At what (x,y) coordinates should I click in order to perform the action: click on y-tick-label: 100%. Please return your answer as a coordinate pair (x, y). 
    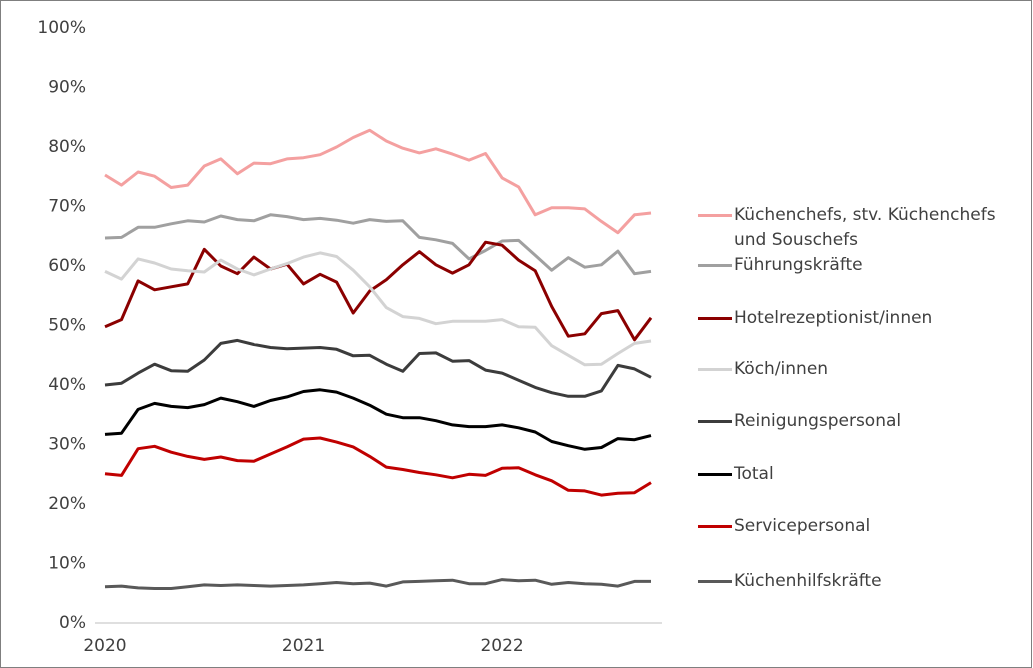
    Looking at the image, I should click on (61, 28).